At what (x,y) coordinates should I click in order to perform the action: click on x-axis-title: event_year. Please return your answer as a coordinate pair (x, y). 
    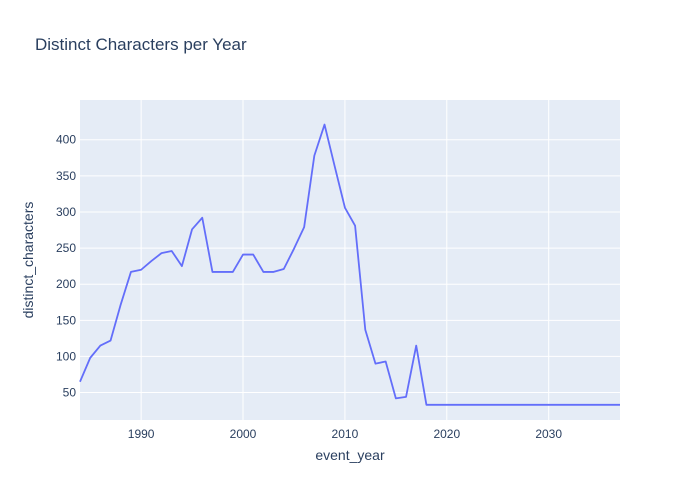
    Looking at the image, I should click on (350, 455).